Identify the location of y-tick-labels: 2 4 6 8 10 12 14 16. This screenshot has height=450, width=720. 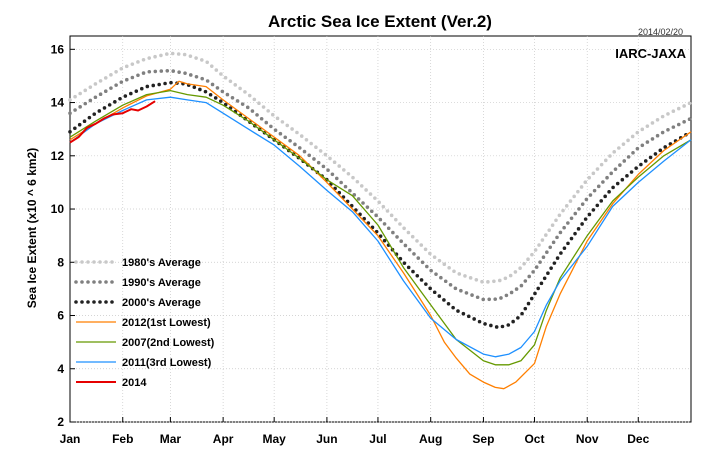
(63, 235).